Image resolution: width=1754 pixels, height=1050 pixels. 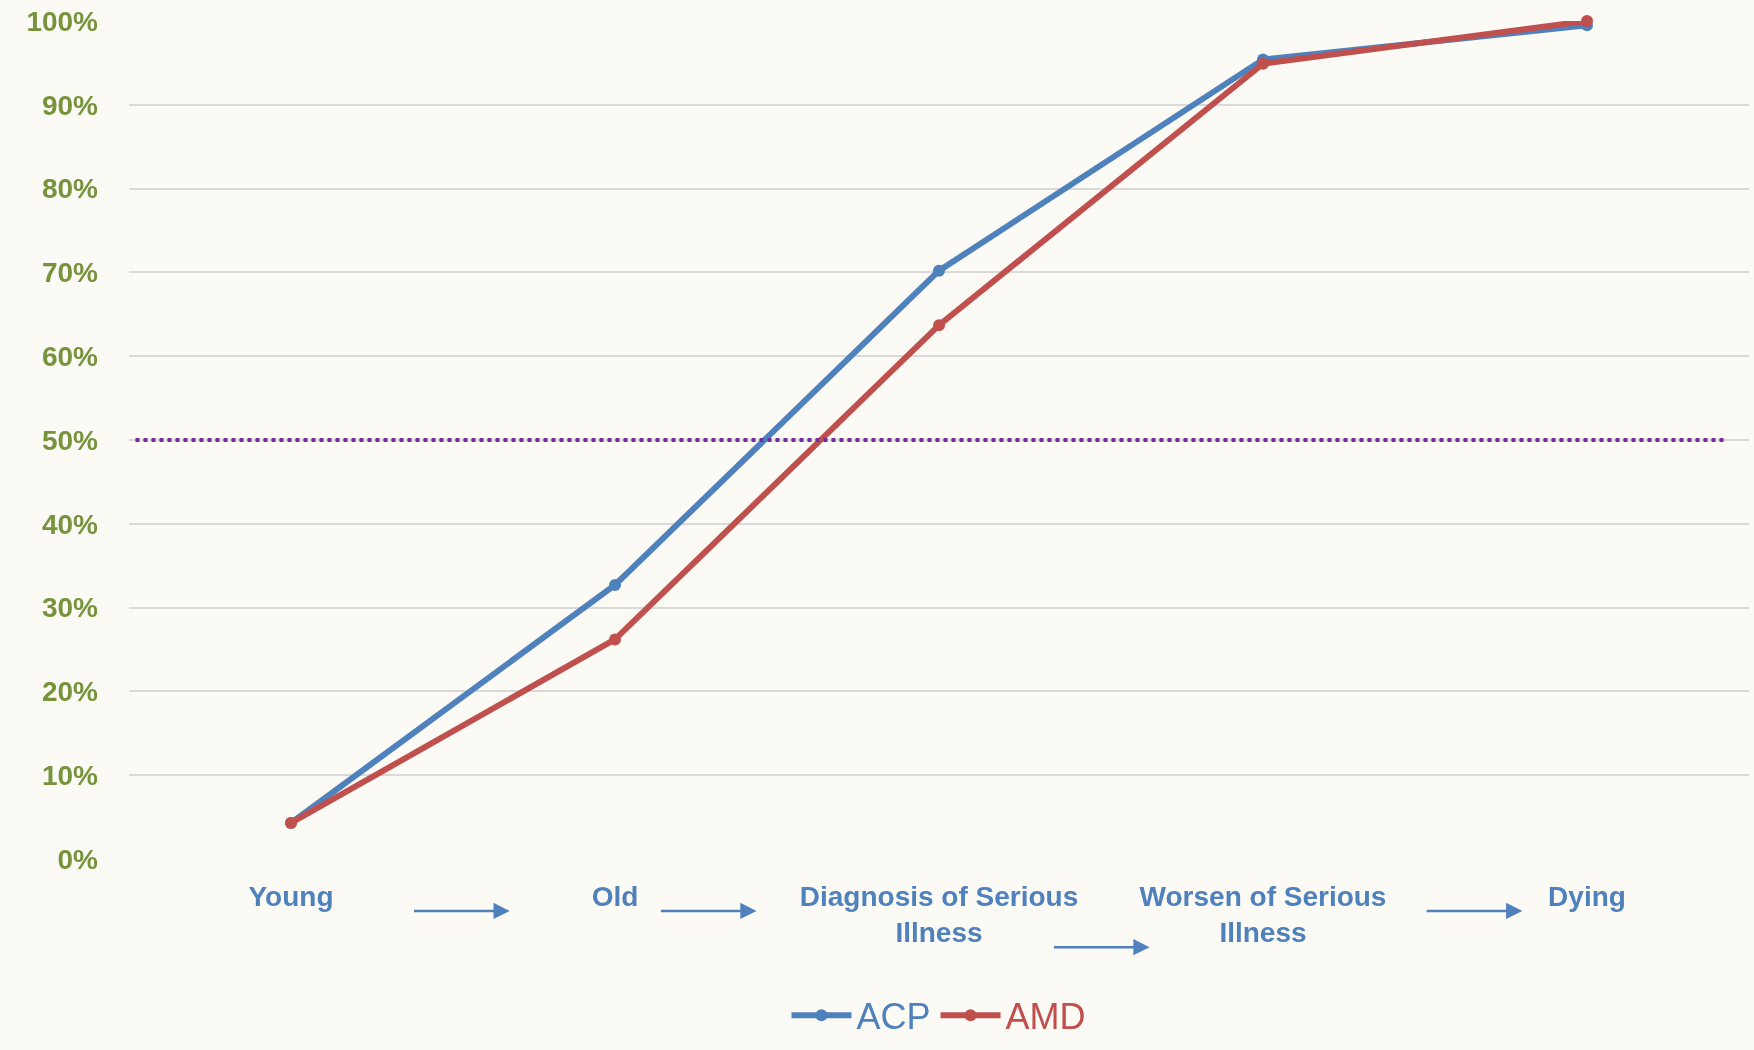 I want to click on y-tick-label: 90%, so click(x=70, y=105).